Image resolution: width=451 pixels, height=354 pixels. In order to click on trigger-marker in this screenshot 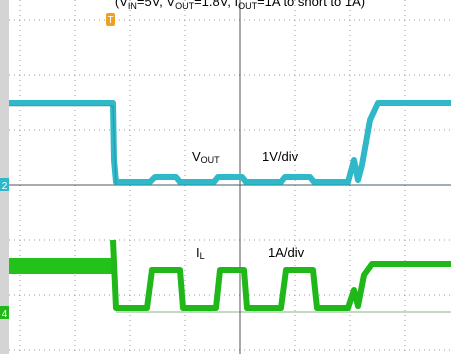, I will do `click(110, 19)`.